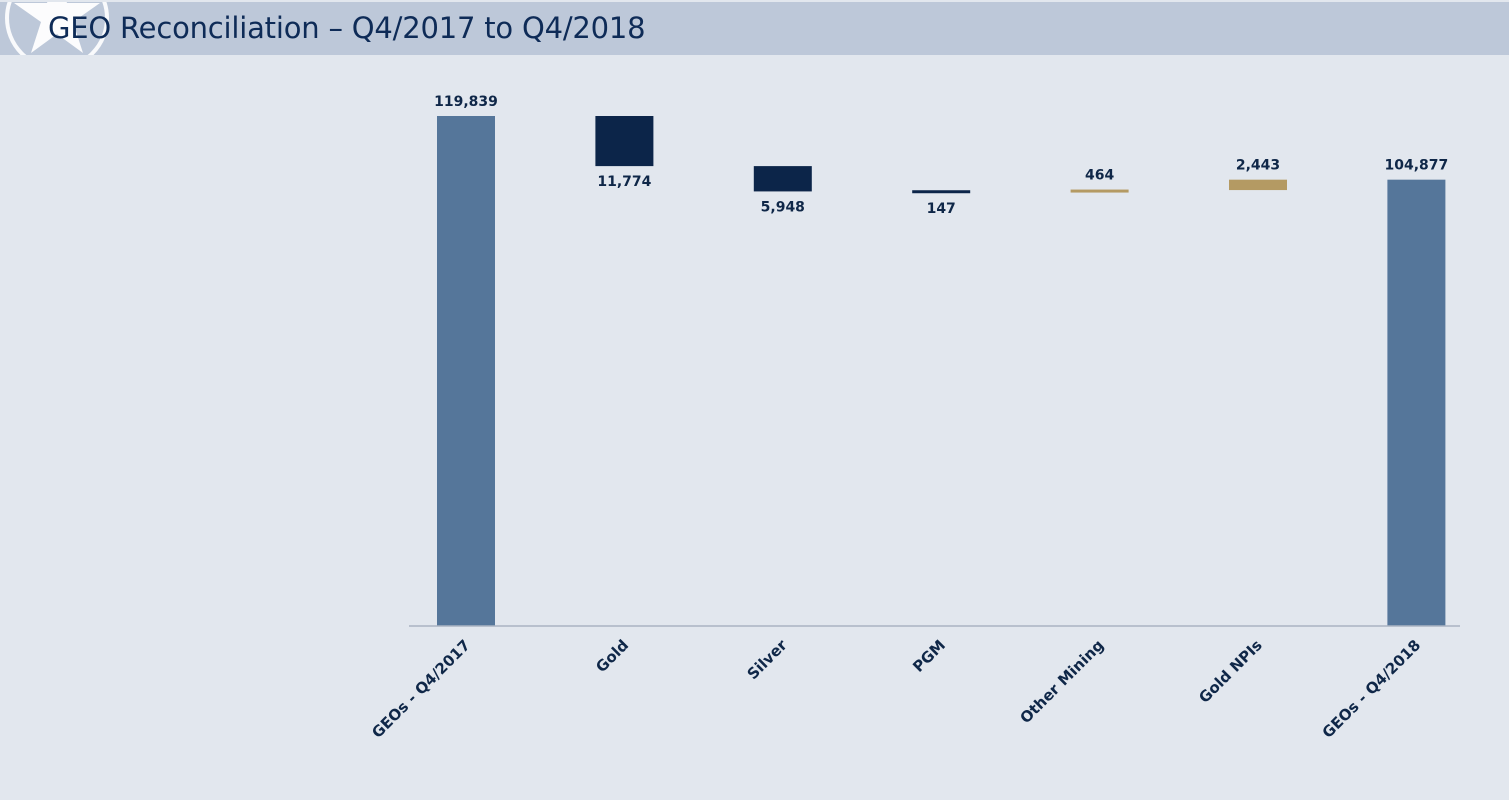 The height and width of the screenshot is (803, 1512). Describe the element at coordinates (1417, 166) in the screenshot. I see `value-label-geos-q4-2018: 104,877` at that location.